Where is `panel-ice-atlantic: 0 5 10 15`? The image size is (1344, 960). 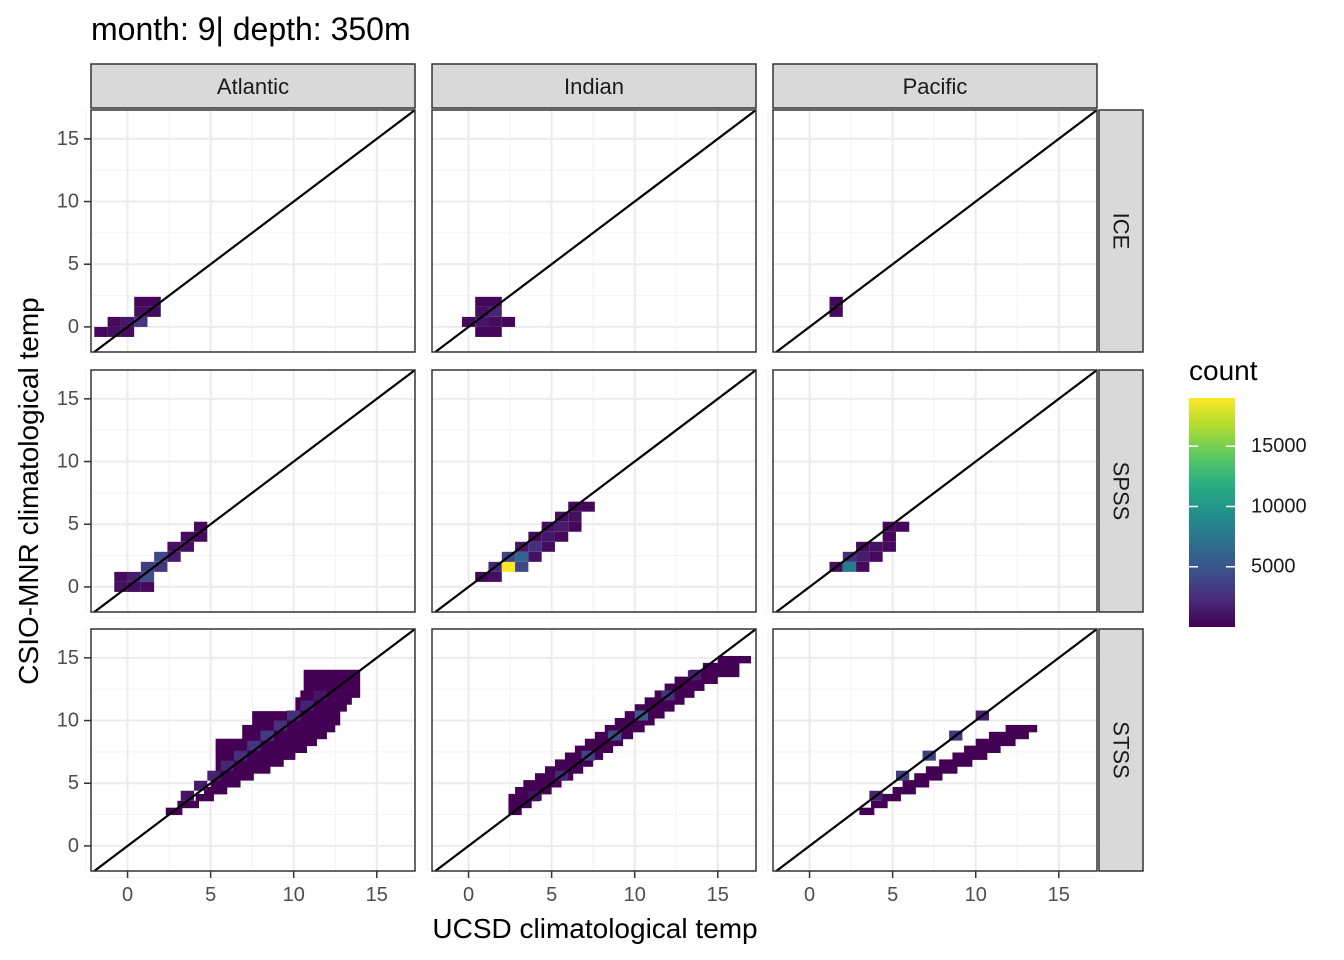 panel-ice-atlantic: 0 5 10 15 is located at coordinates (236, 234).